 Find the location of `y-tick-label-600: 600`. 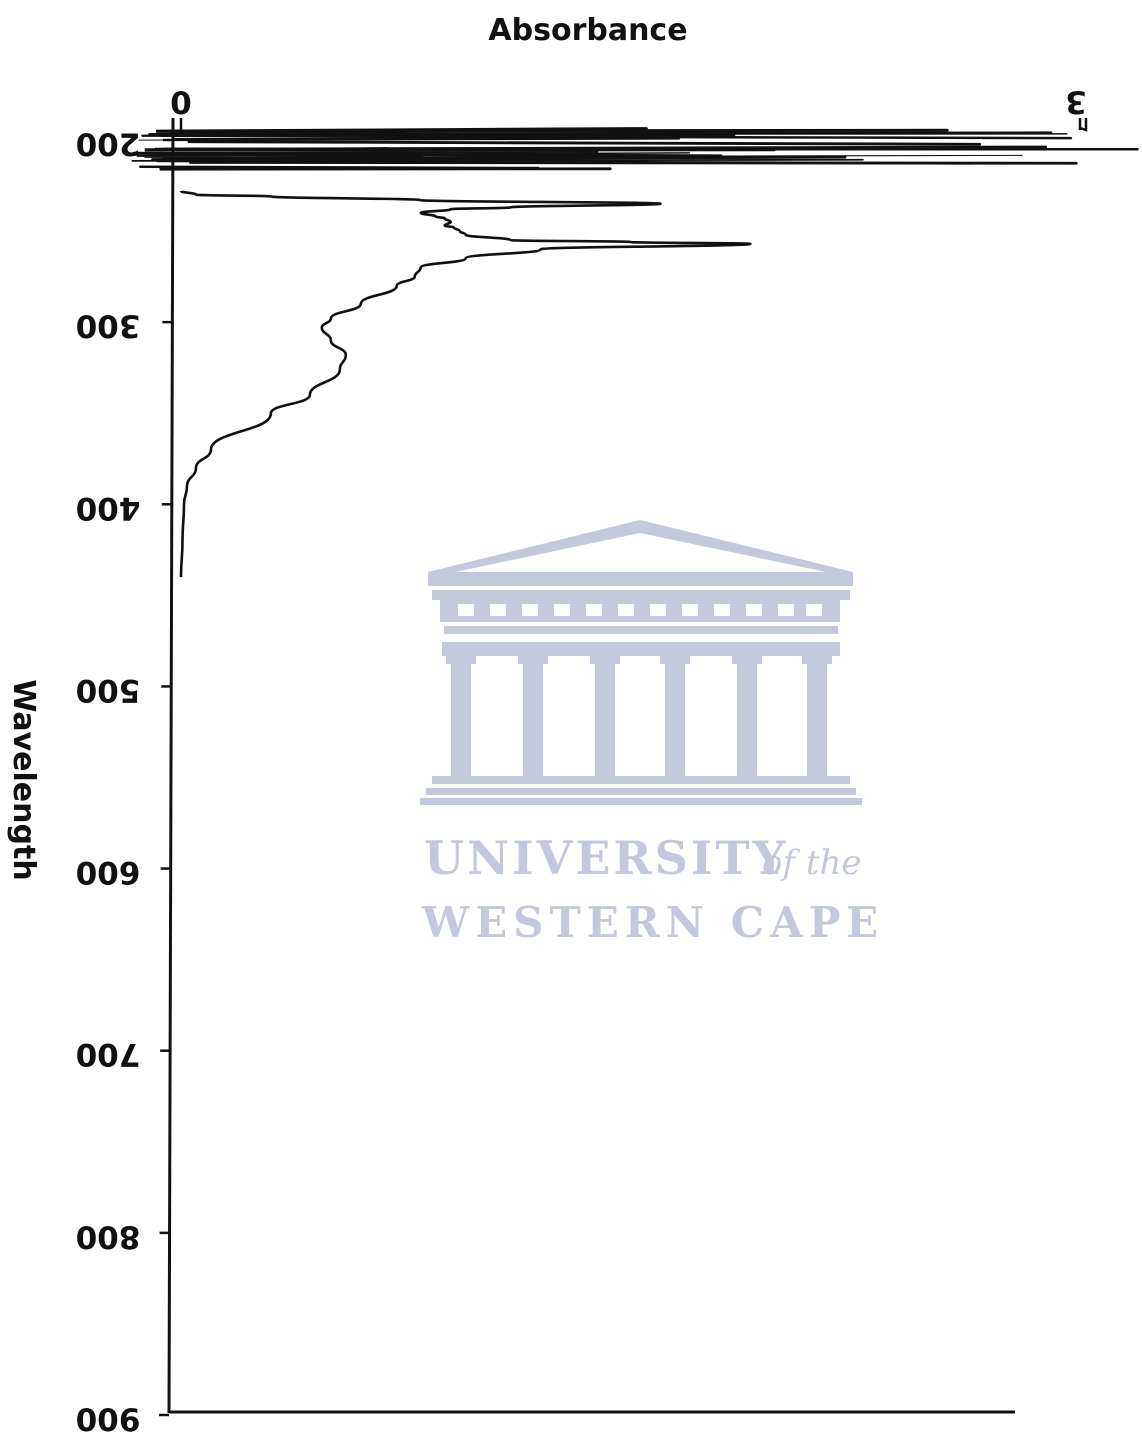

y-tick-label-600: 600 is located at coordinates (108, 872).